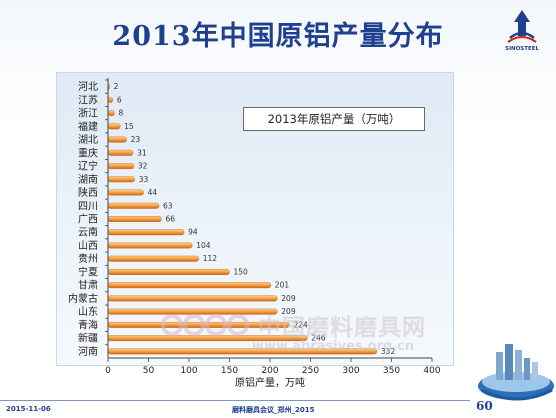  What do you see at coordinates (88, 311) in the screenshot?
I see `category-label-山东: 山东` at bounding box center [88, 311].